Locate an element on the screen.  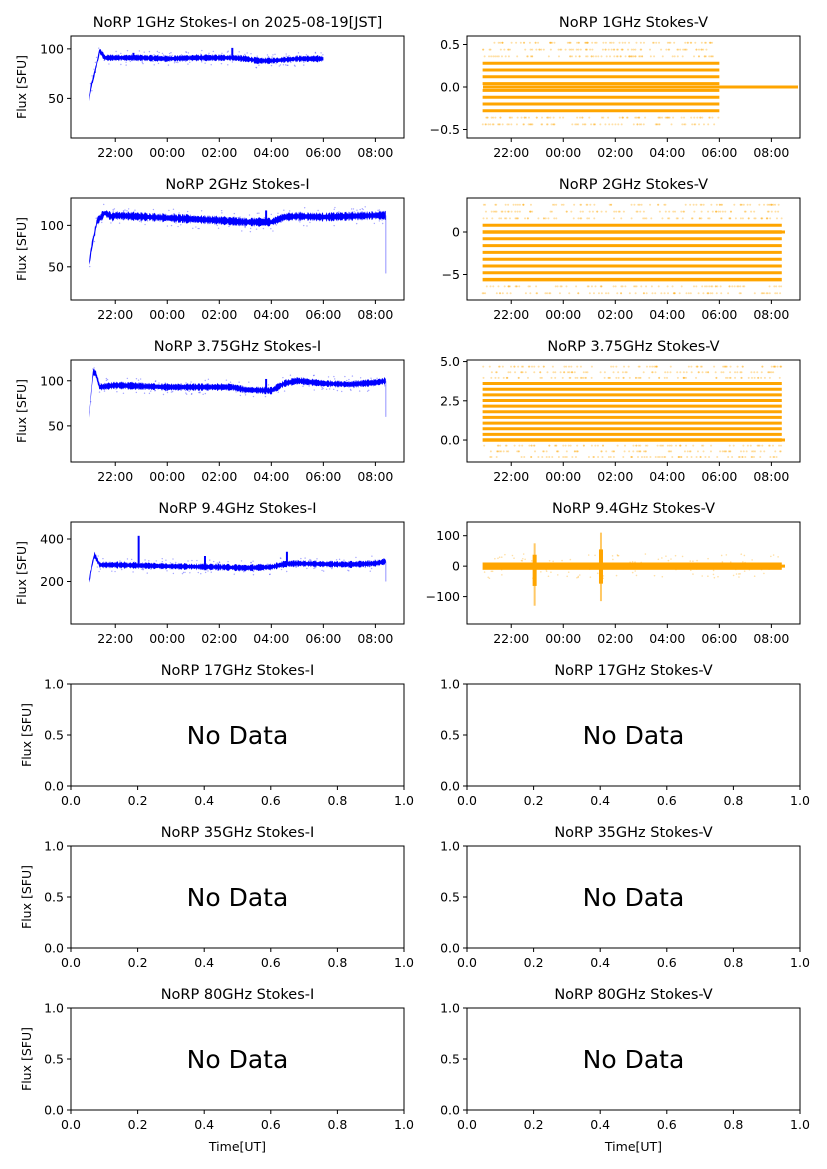
axes-frame is located at coordinates (633, 573).